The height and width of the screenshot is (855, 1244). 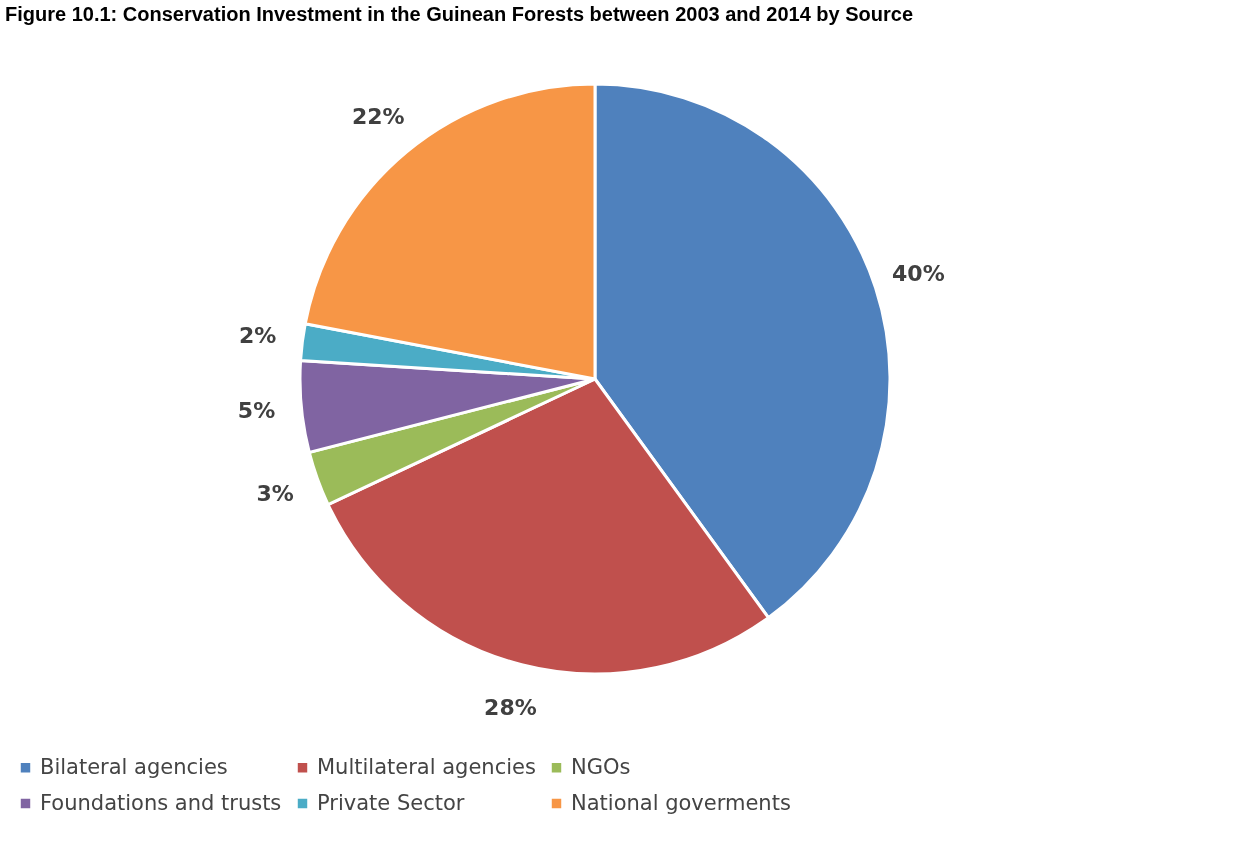 I want to click on data-label: 40%, so click(x=918, y=273).